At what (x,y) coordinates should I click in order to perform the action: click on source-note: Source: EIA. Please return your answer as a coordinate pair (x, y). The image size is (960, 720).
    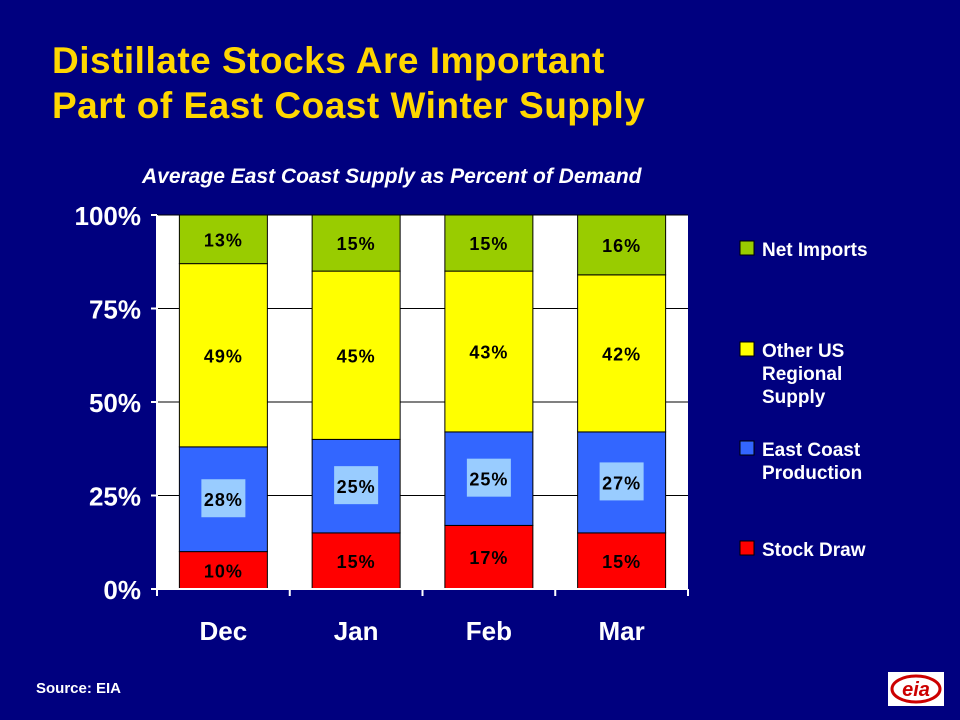
    Looking at the image, I should click on (79, 688).